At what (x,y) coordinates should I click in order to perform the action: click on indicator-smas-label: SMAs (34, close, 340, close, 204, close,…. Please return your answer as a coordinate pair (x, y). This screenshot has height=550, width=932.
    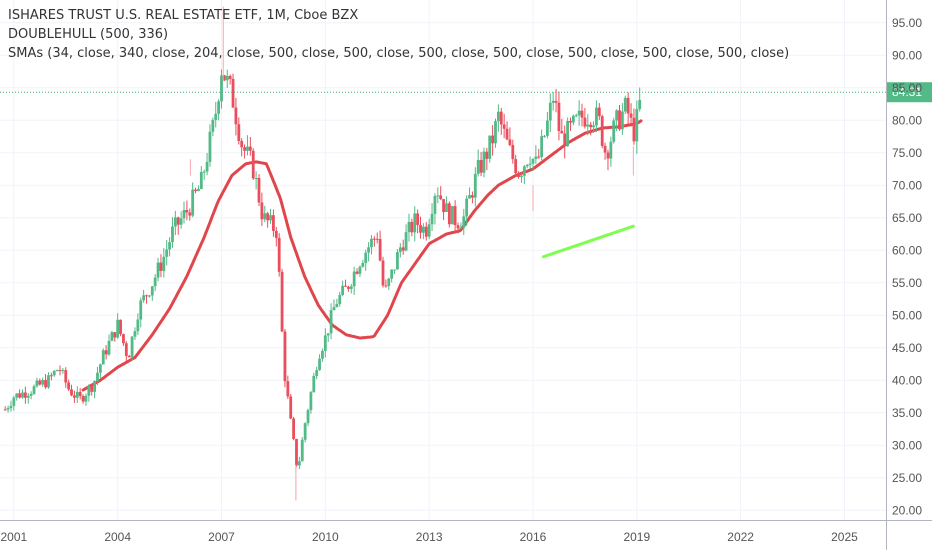
    Looking at the image, I should click on (399, 53).